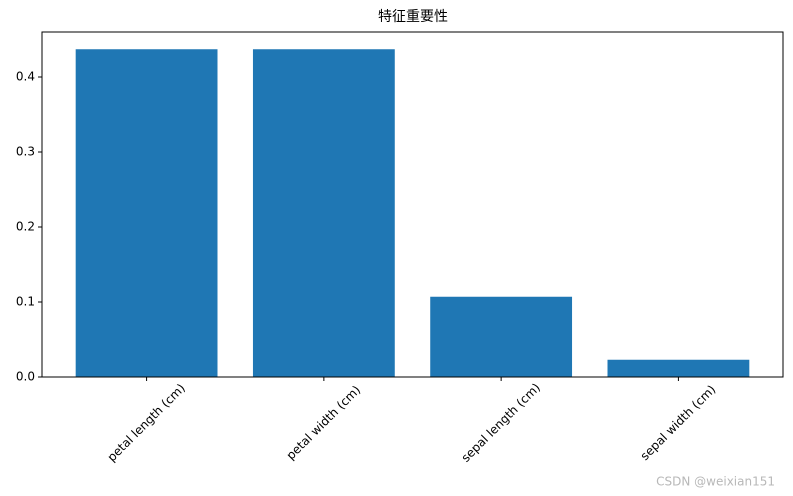  I want to click on y-tick-label: 0.4, so click(25, 77).